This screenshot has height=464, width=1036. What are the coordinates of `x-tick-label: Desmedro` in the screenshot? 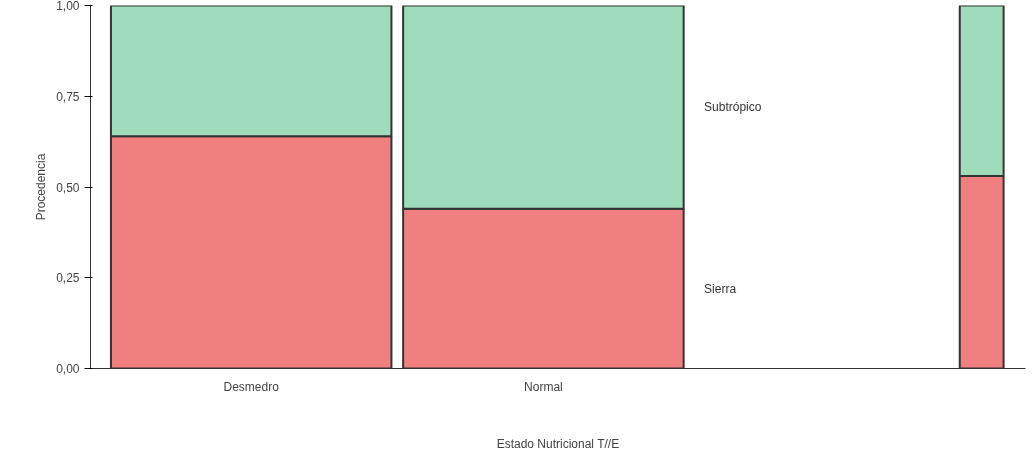 It's located at (251, 386).